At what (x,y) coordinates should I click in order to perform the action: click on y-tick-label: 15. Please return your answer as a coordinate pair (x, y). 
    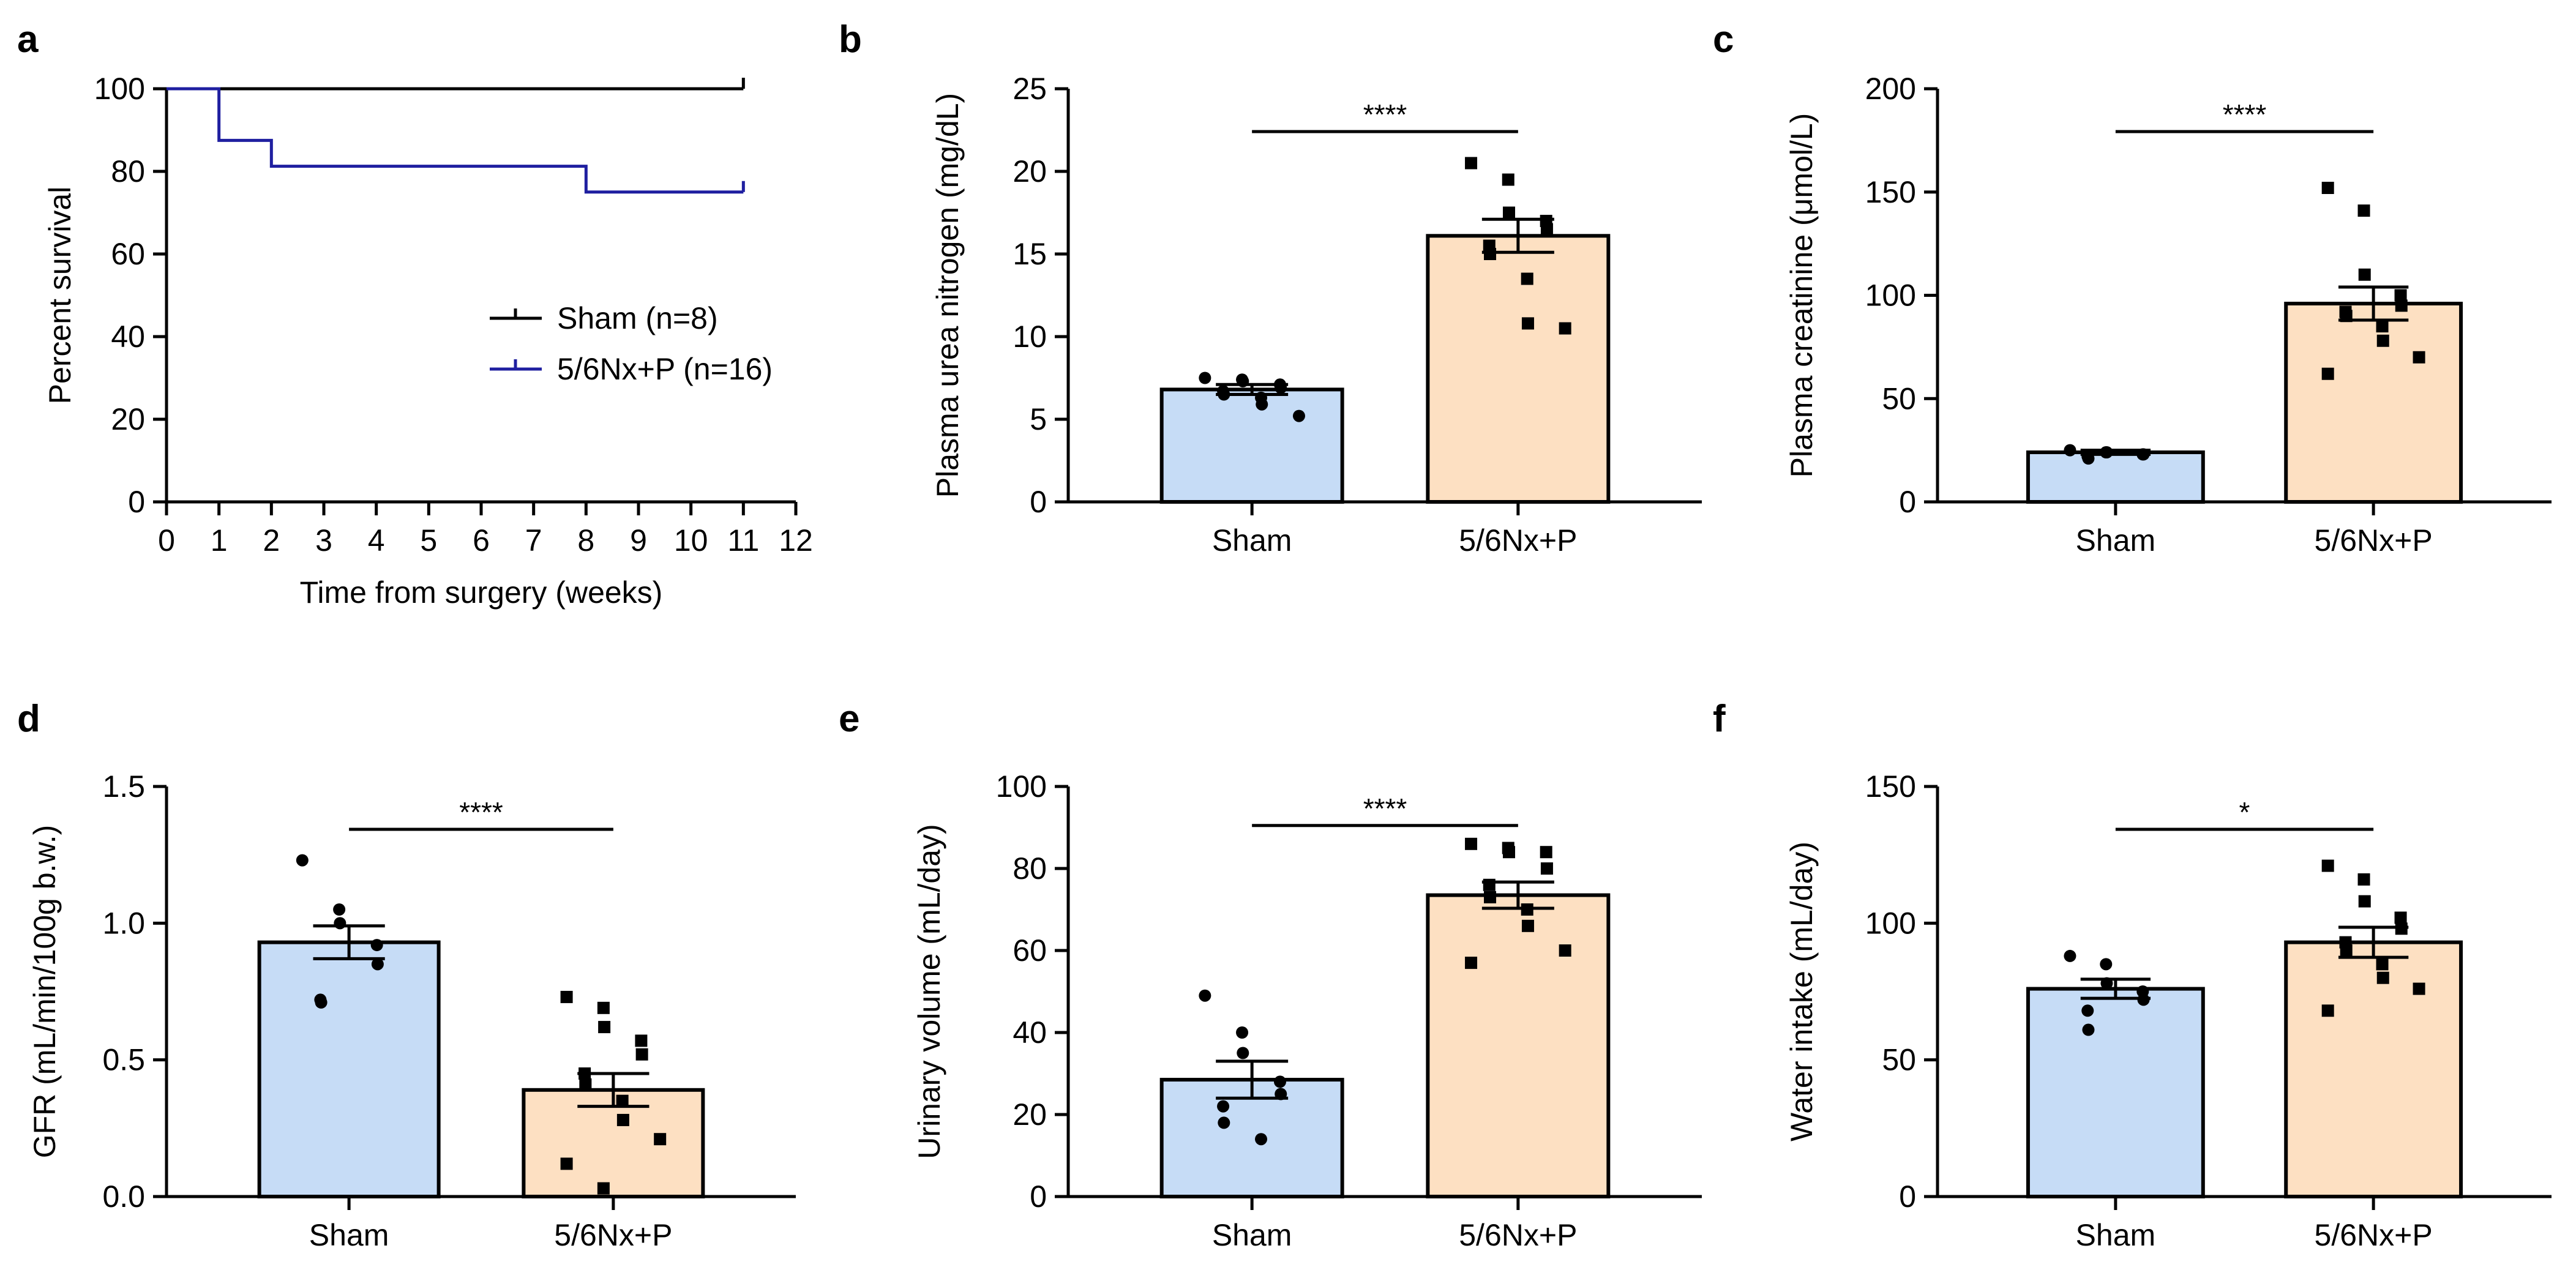
    Looking at the image, I should click on (1030, 254).